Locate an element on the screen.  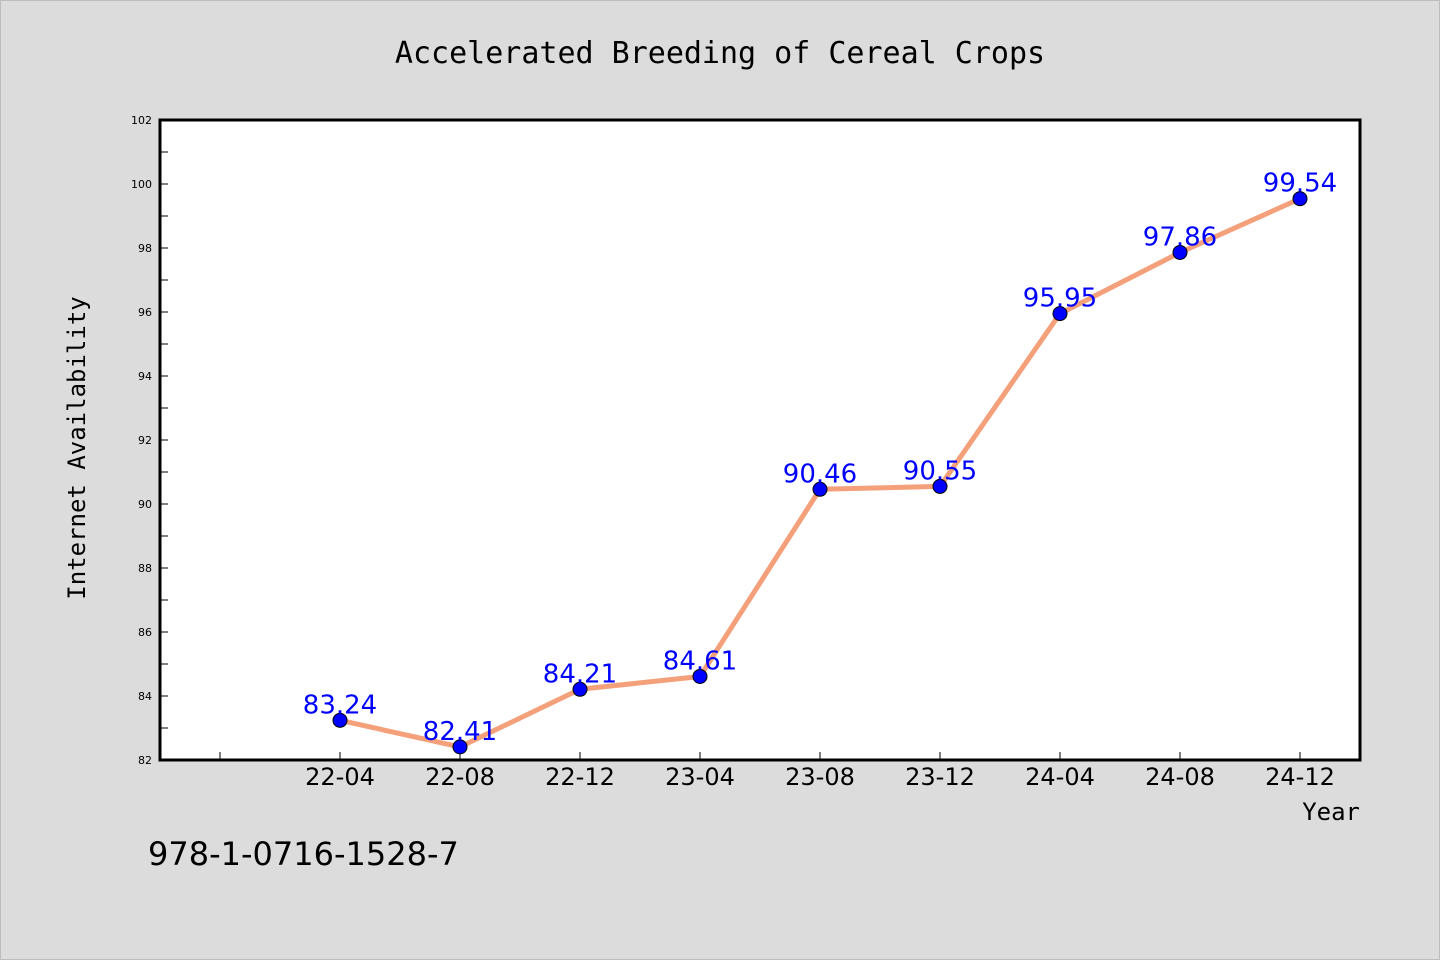
data-label: 82.41 is located at coordinates (460, 732).